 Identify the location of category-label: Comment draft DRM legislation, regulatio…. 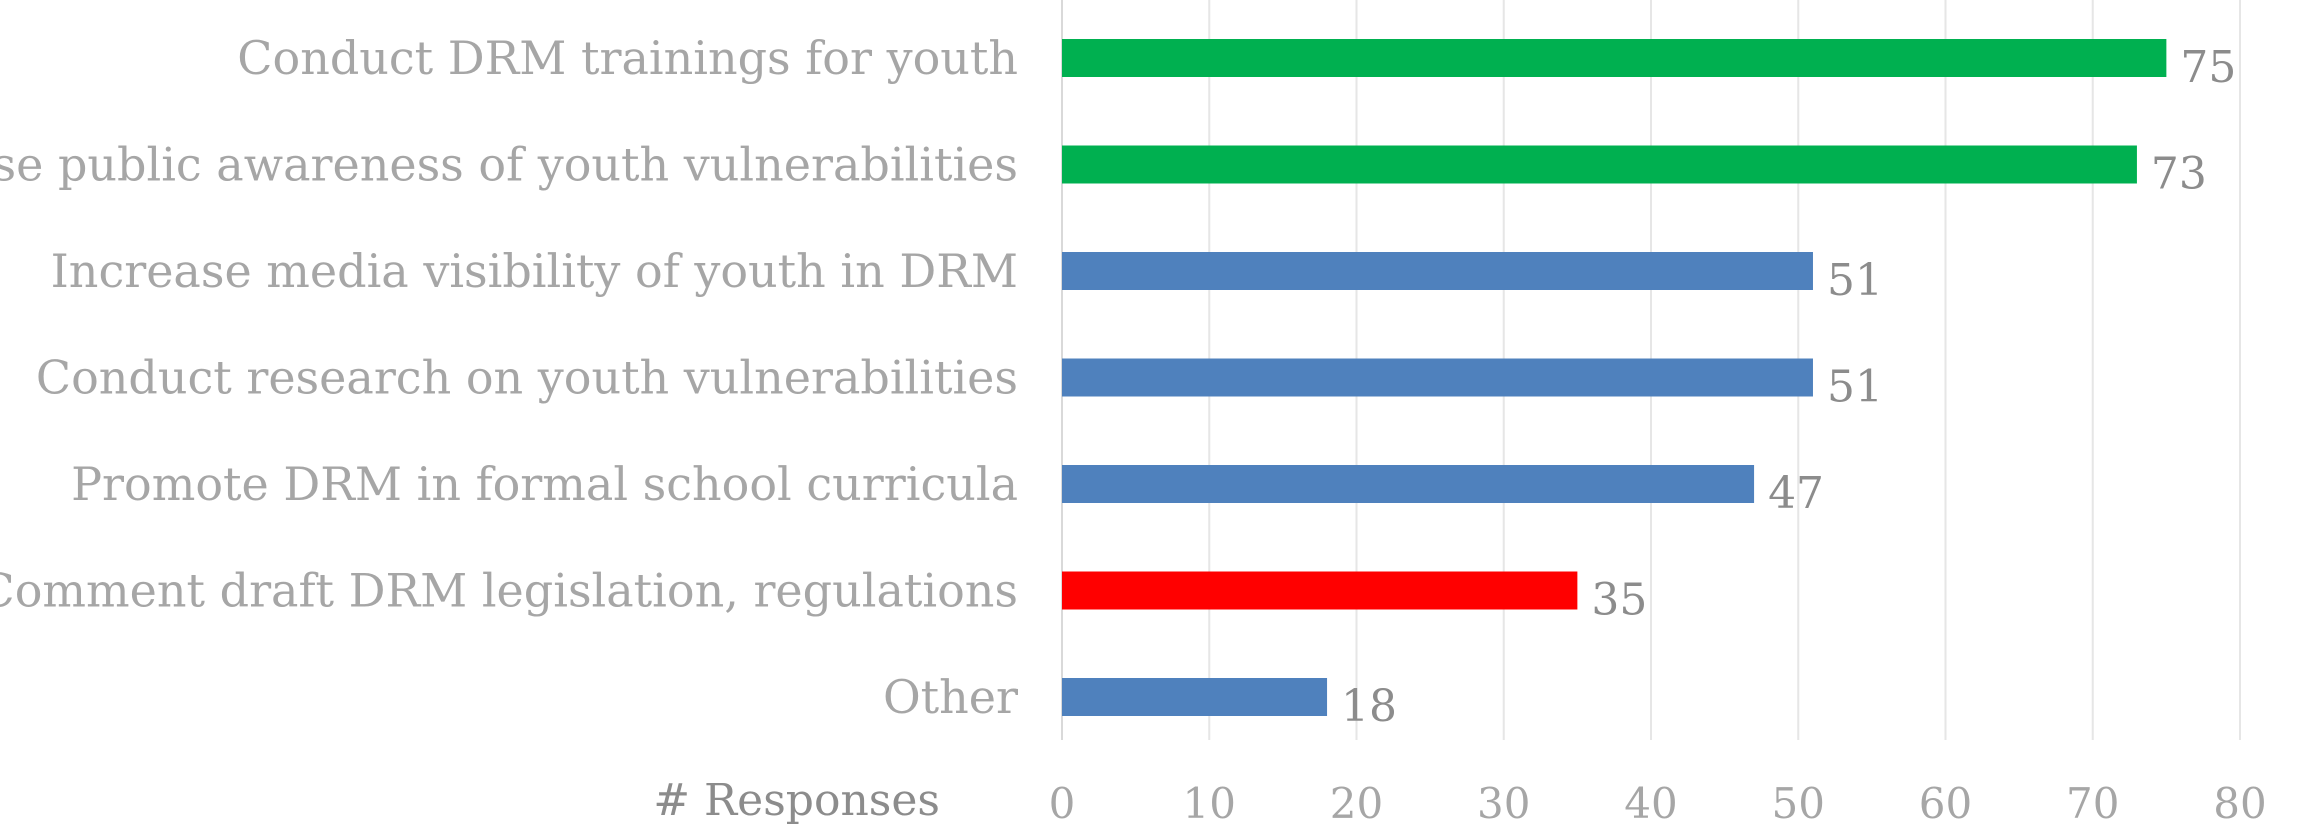
(509, 591).